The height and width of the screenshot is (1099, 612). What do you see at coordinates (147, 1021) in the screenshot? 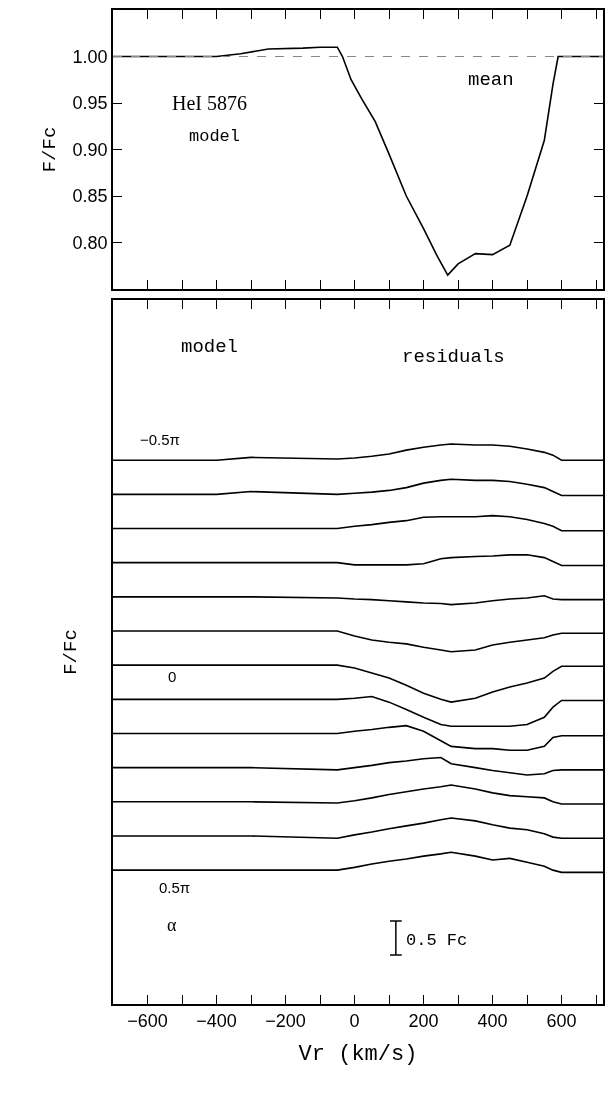
I see `x-tick-label: −600` at bounding box center [147, 1021].